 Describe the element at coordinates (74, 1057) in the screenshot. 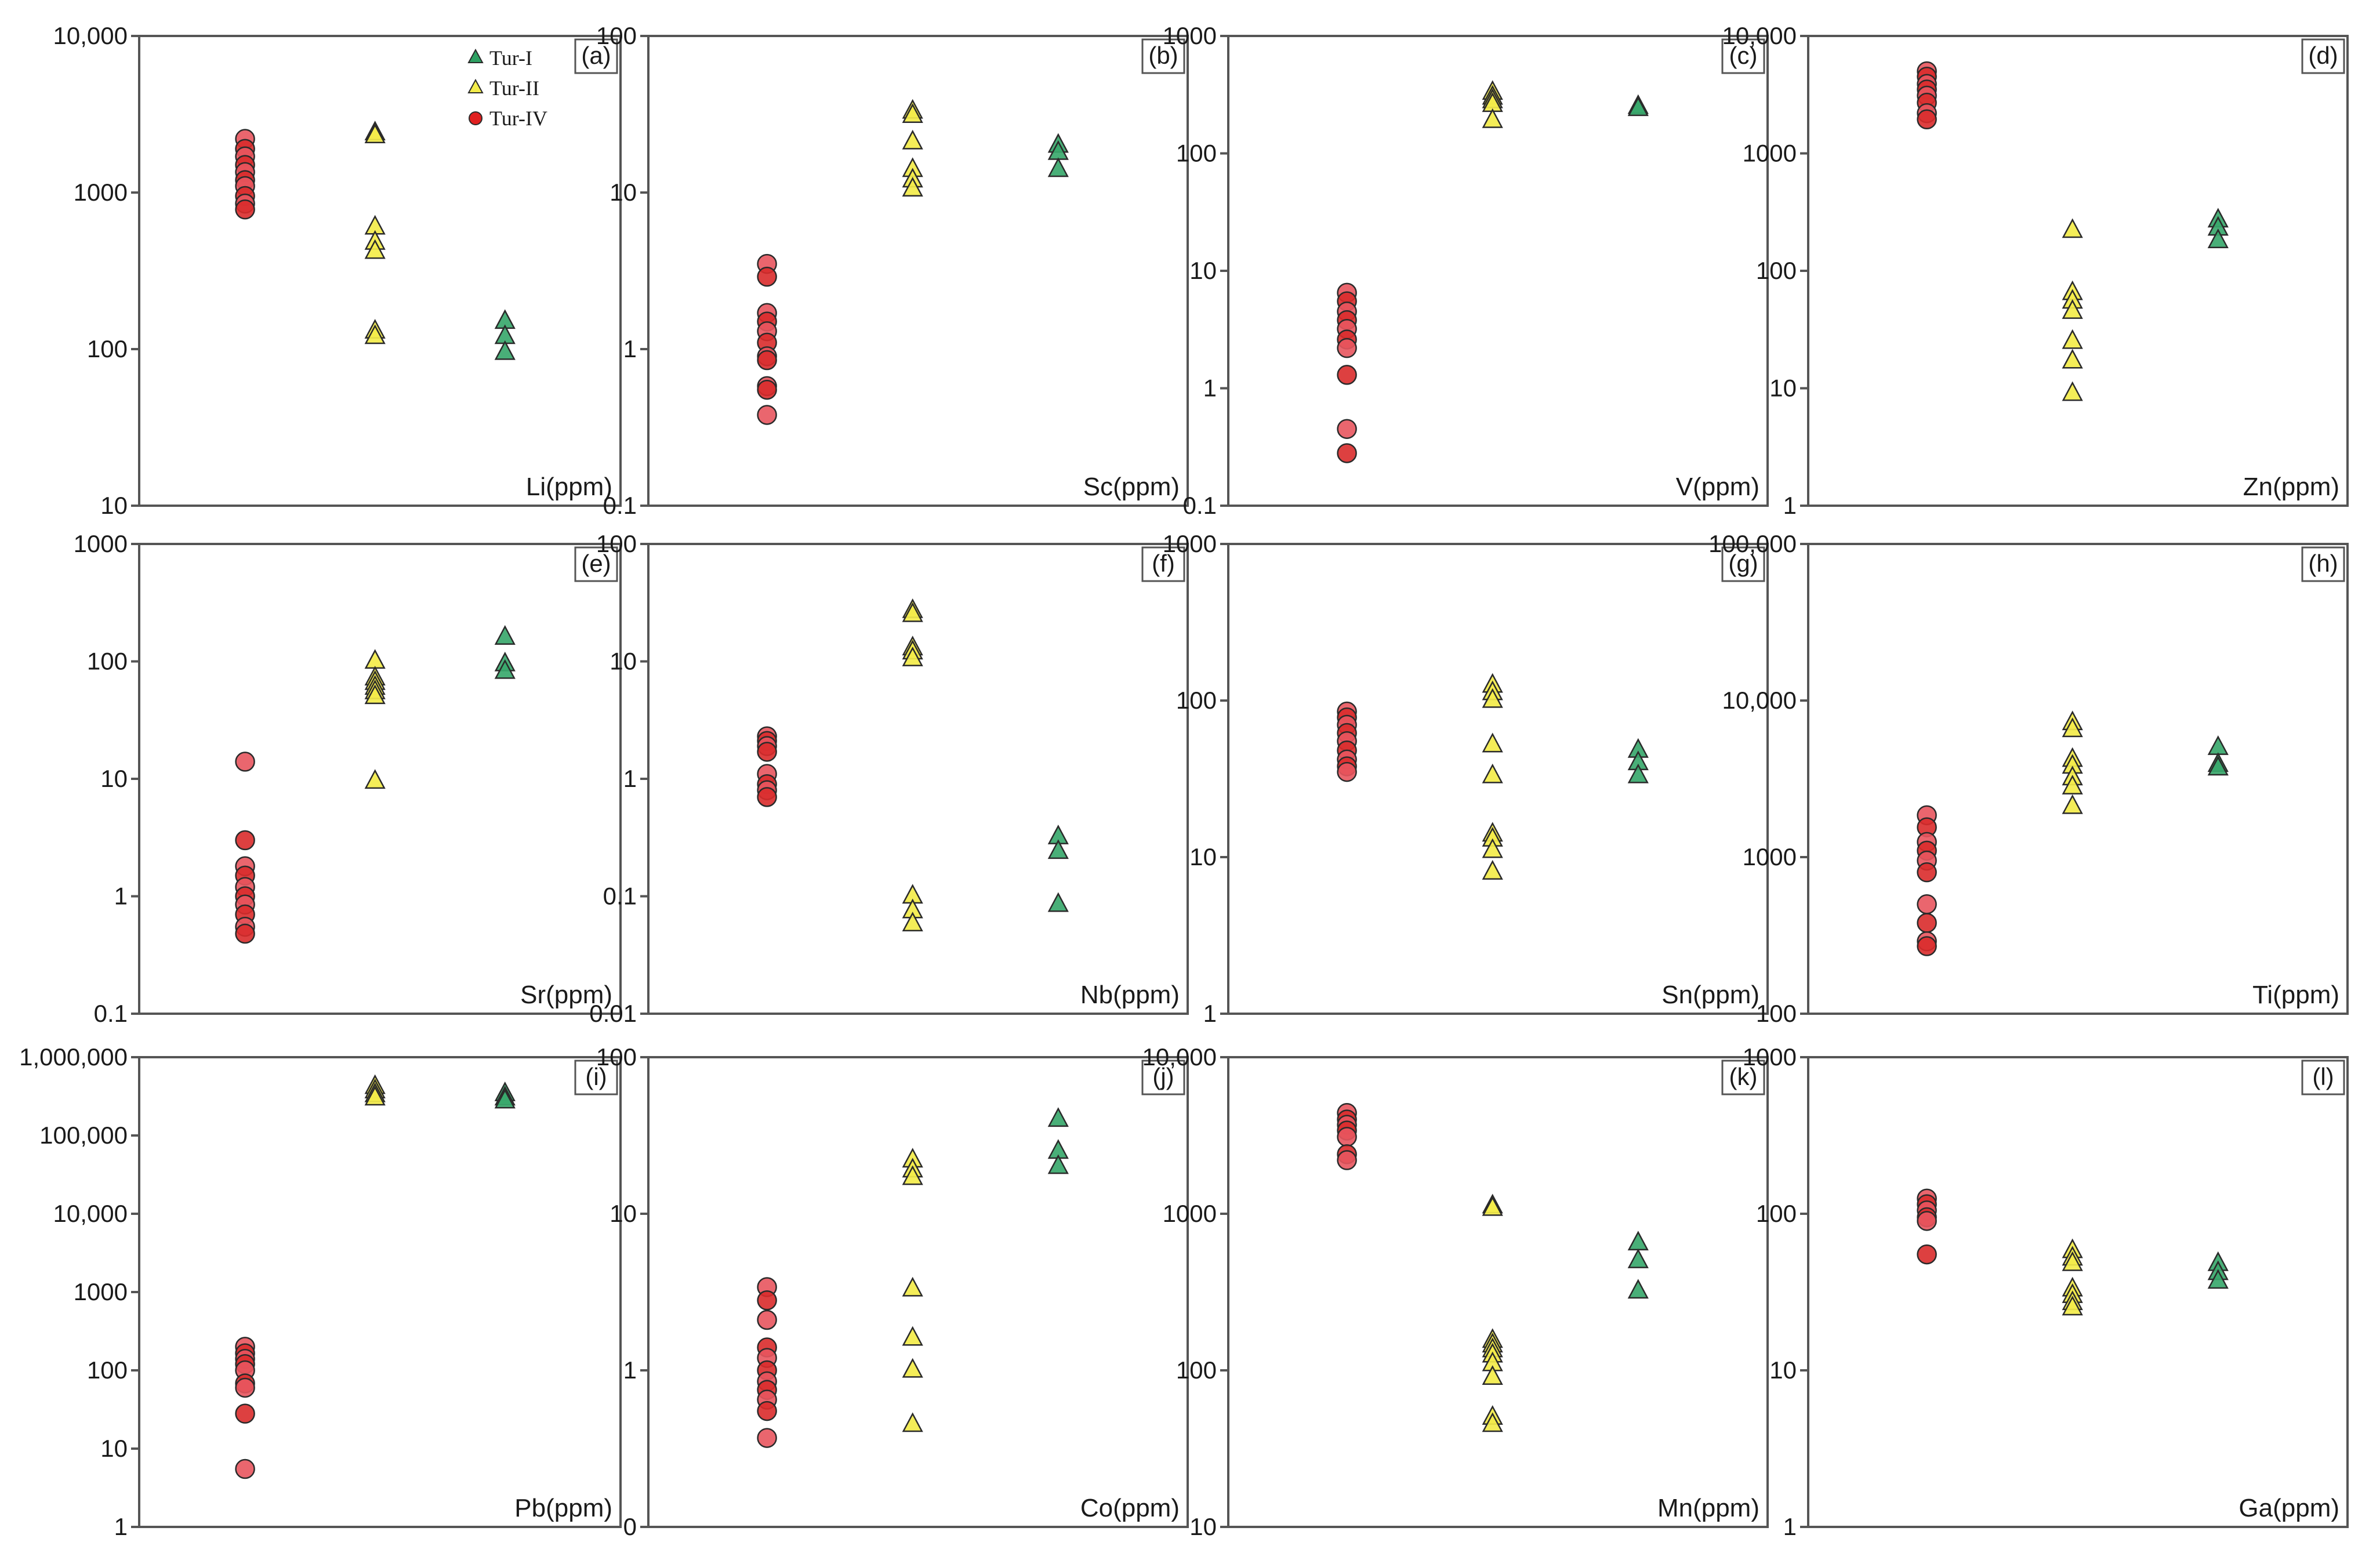

I see `y-tick-label: 1,000,000` at that location.